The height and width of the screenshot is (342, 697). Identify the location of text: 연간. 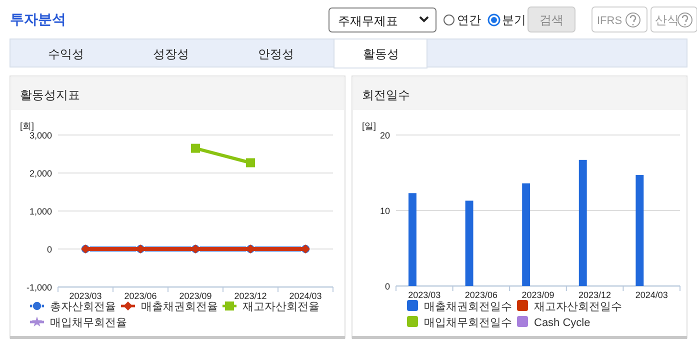
(469, 20).